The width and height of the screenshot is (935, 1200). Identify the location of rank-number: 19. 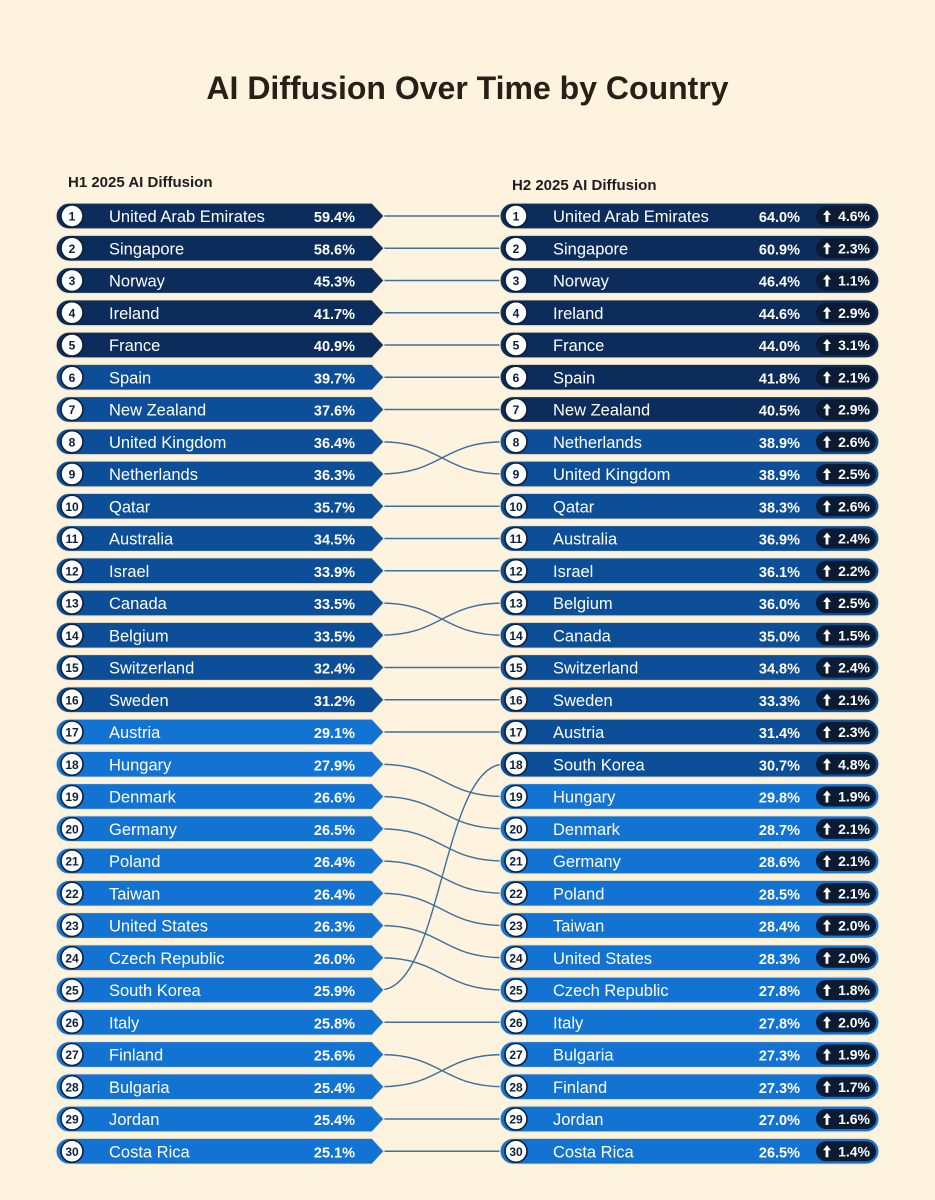
(72, 797).